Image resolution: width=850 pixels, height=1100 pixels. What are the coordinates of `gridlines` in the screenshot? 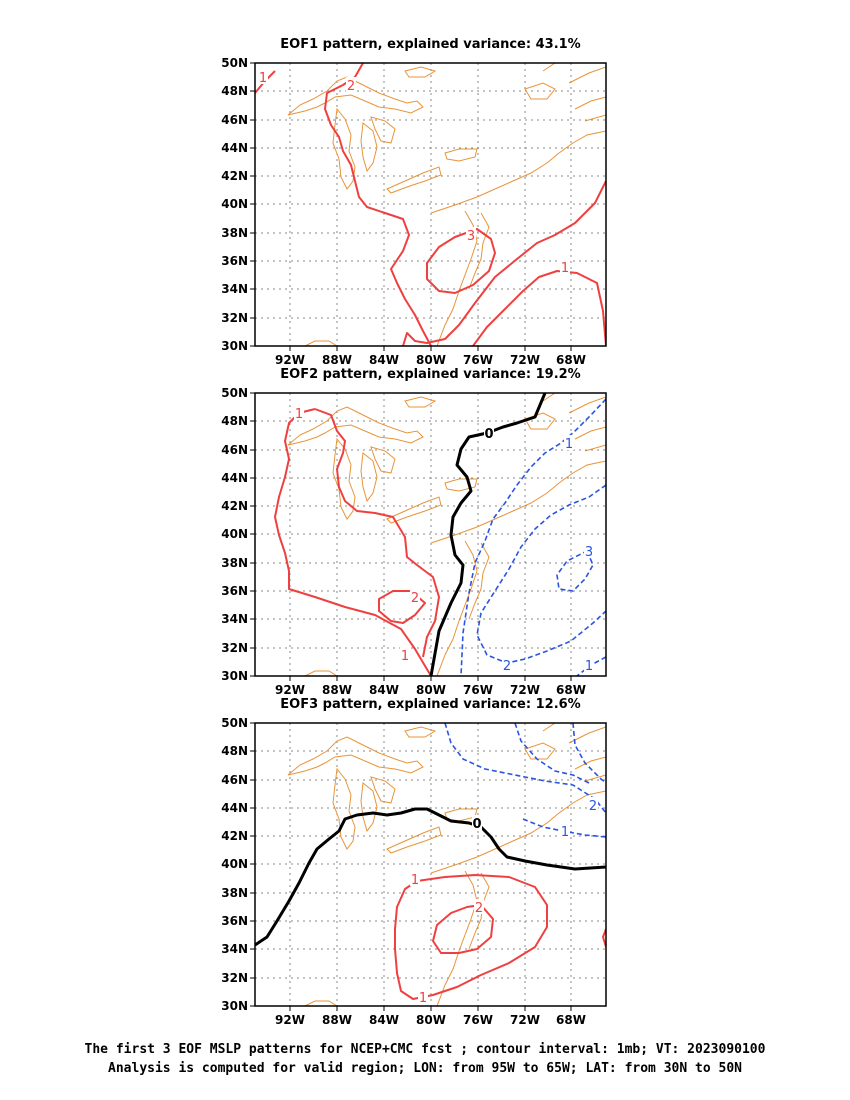 It's located at (430, 534).